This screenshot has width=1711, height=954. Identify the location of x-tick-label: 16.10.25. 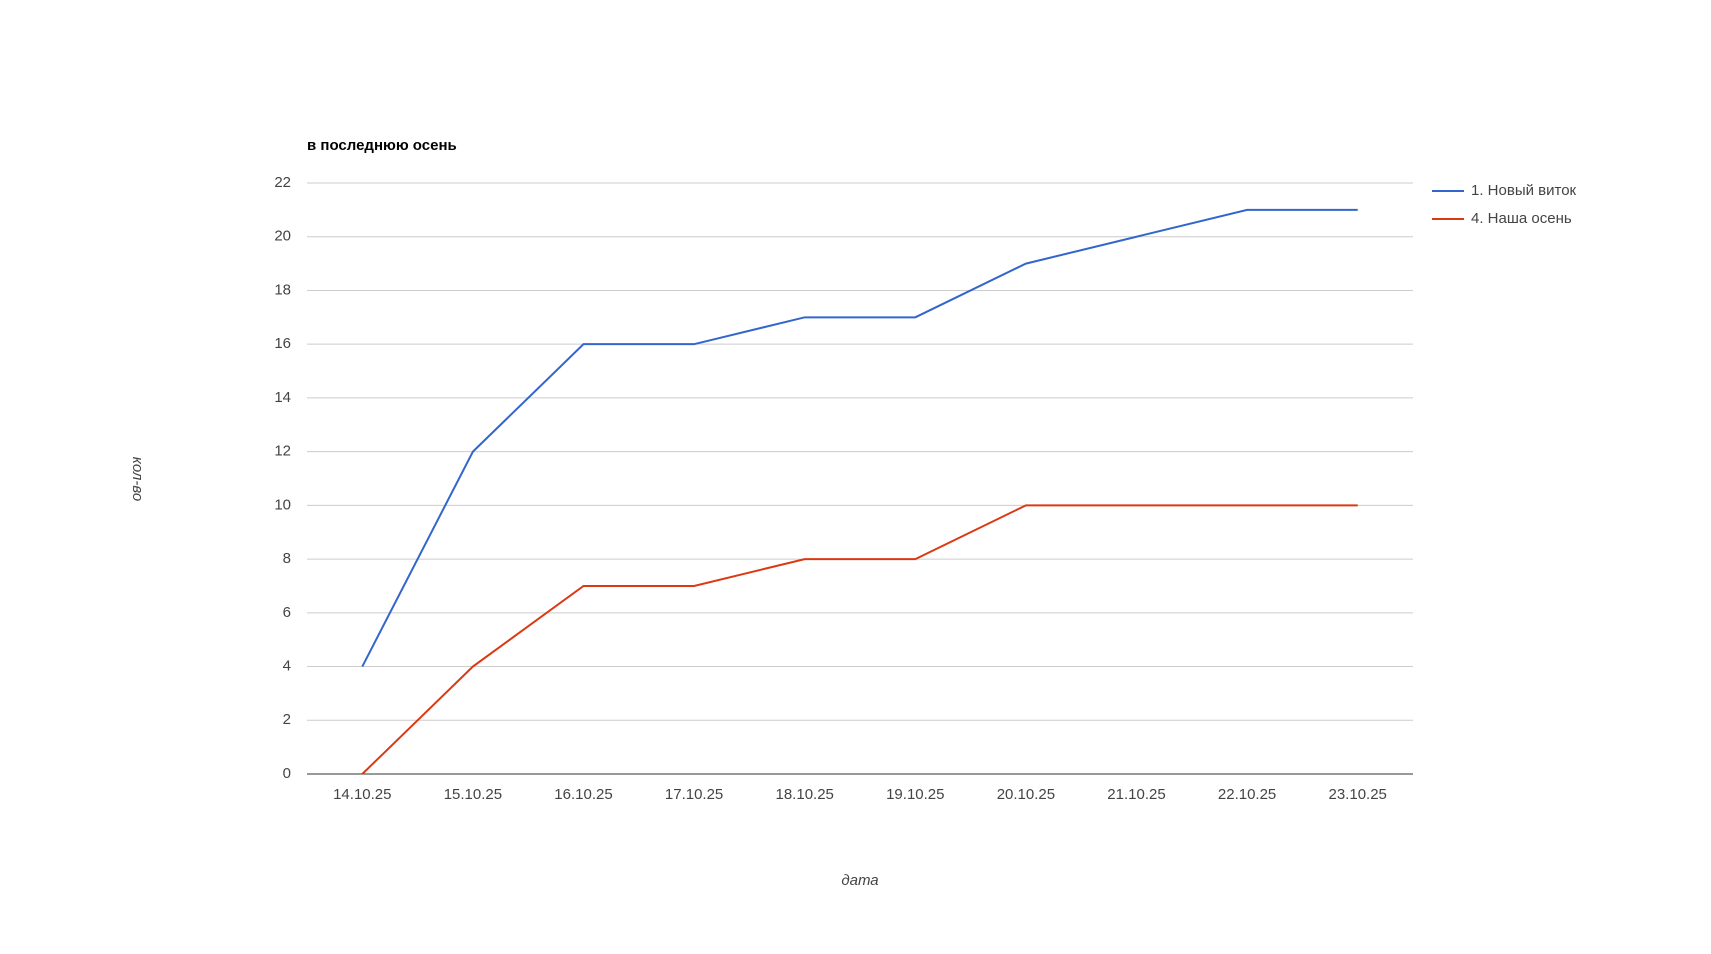
(583, 794).